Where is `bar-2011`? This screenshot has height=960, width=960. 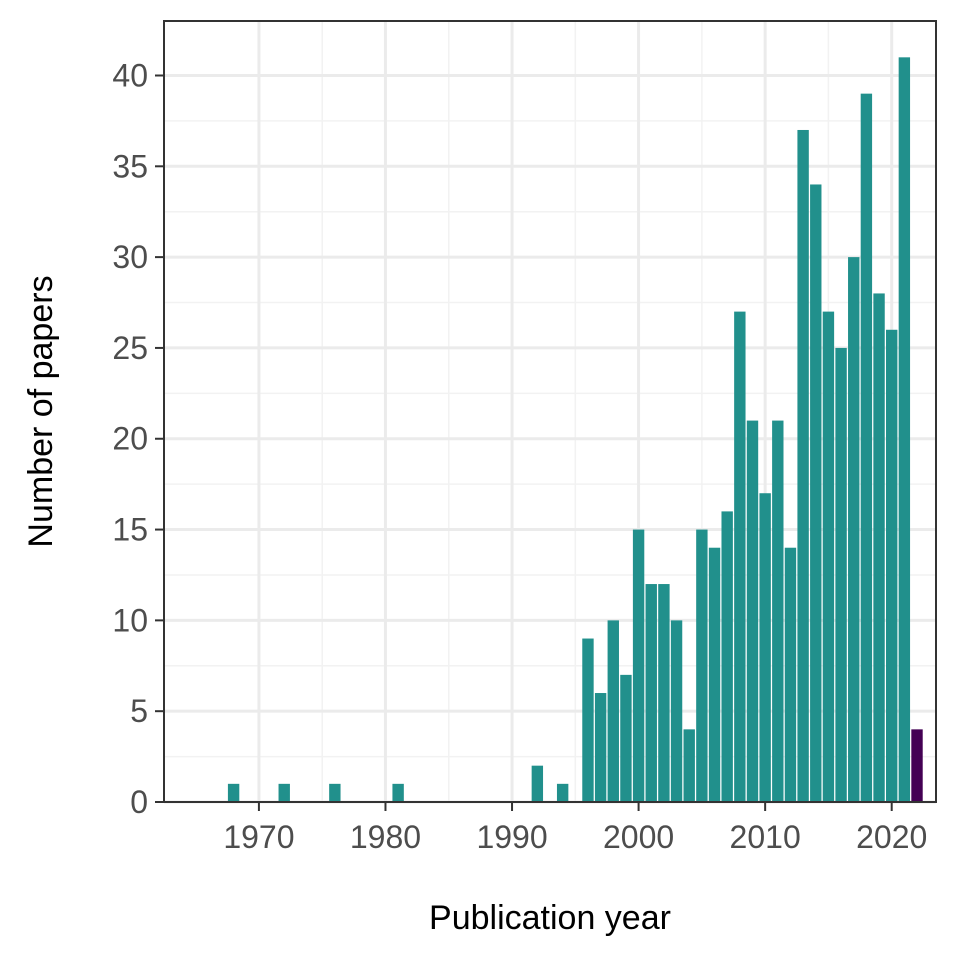 bar-2011 is located at coordinates (778, 611).